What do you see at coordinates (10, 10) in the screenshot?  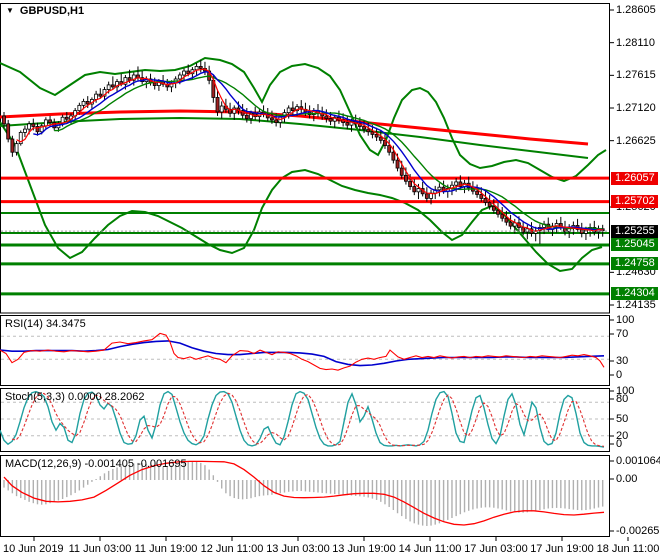 I see `chevron-down-icon: ▼` at bounding box center [10, 10].